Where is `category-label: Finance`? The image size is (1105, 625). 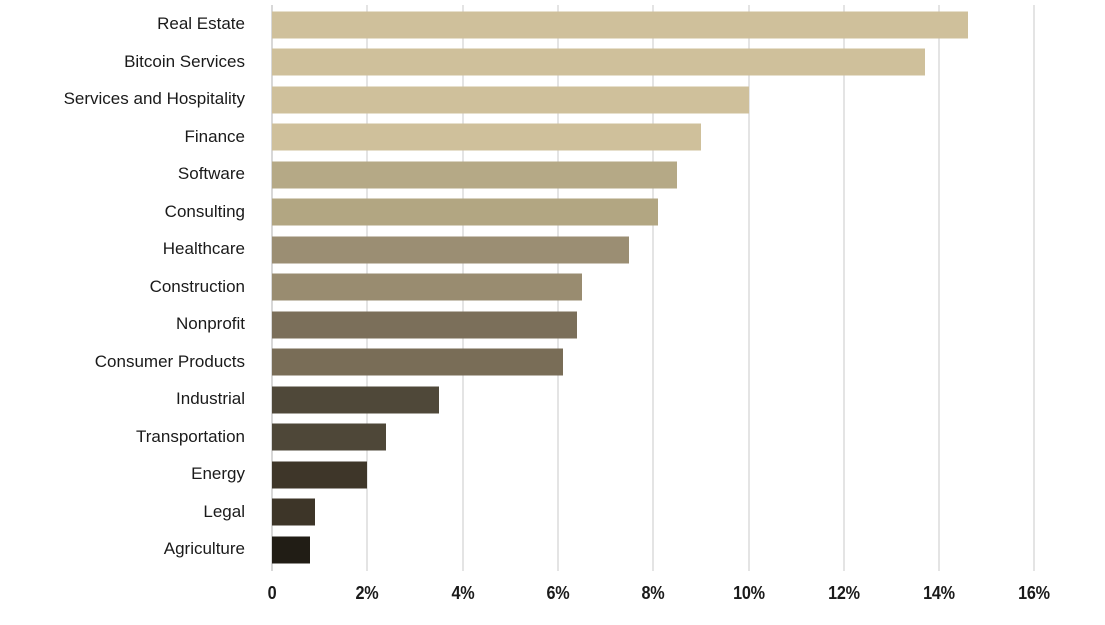
category-label: Finance is located at coordinates (214, 136).